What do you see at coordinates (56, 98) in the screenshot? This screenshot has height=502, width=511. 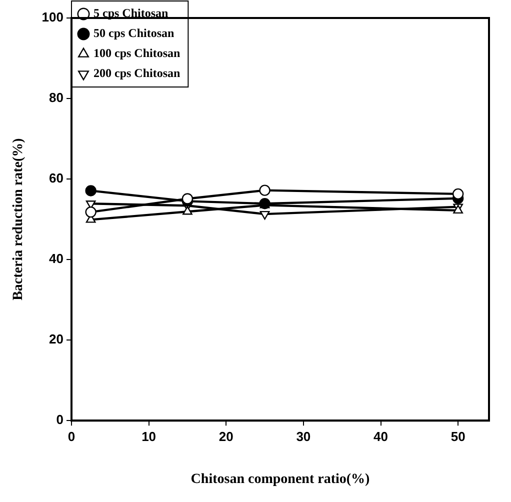 I see `y-tick-label: 80` at bounding box center [56, 98].